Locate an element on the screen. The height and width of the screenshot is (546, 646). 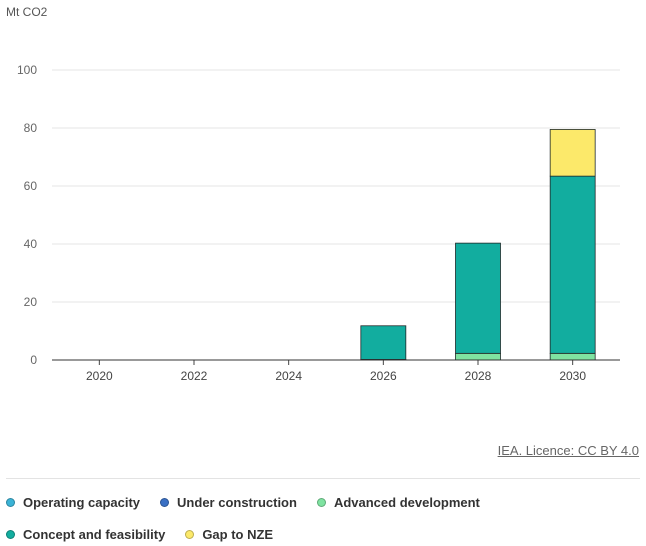
x-tick-label: 2028 is located at coordinates (478, 376).